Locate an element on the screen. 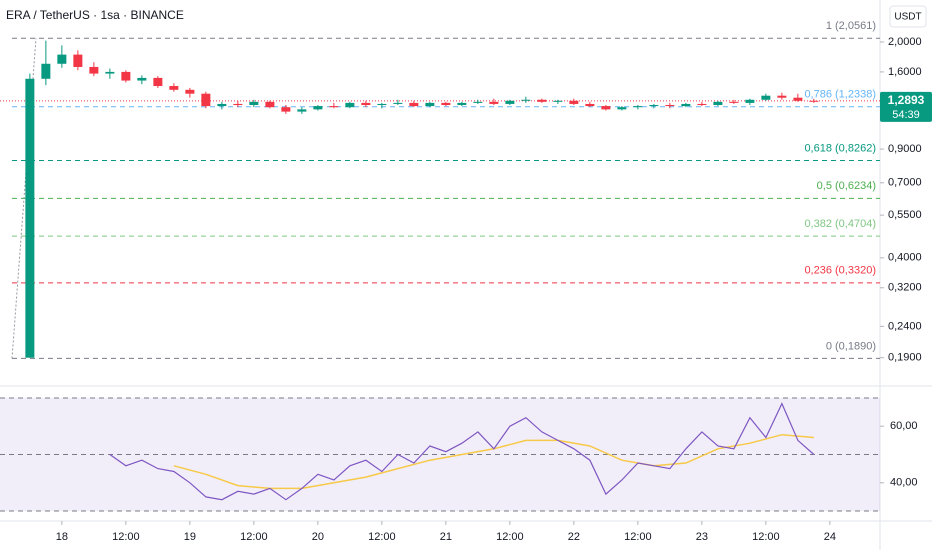 The height and width of the screenshot is (550, 932). fib-label: 0,786 (1,2338) is located at coordinates (840, 95).